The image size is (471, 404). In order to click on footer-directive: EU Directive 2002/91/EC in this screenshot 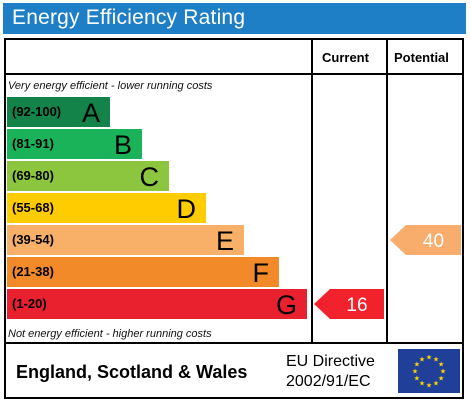, I will do `click(330, 372)`.